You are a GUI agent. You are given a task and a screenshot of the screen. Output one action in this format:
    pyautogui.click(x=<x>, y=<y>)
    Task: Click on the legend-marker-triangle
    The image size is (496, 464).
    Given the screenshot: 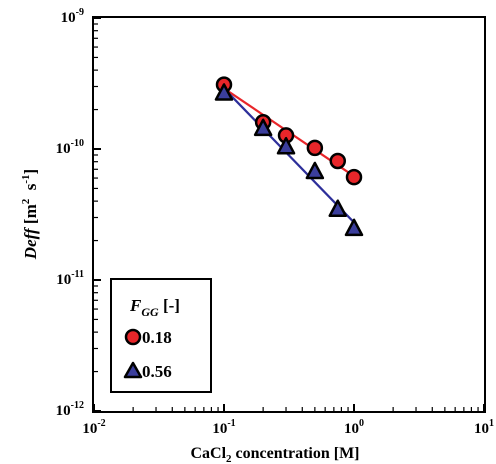 What is the action you would take?
    pyautogui.click(x=133, y=370)
    